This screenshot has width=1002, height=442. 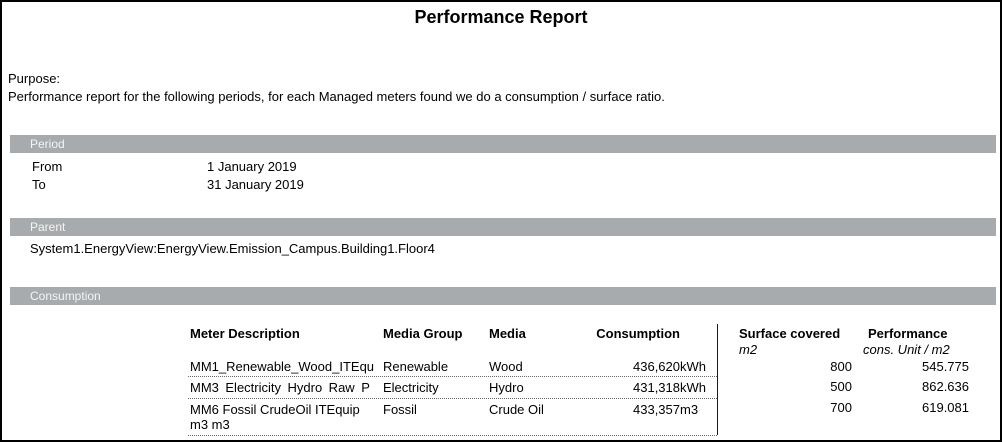 I want to click on meter-description-cell: MM1_Renewable_Wood_ITEqu, so click(x=282, y=366).